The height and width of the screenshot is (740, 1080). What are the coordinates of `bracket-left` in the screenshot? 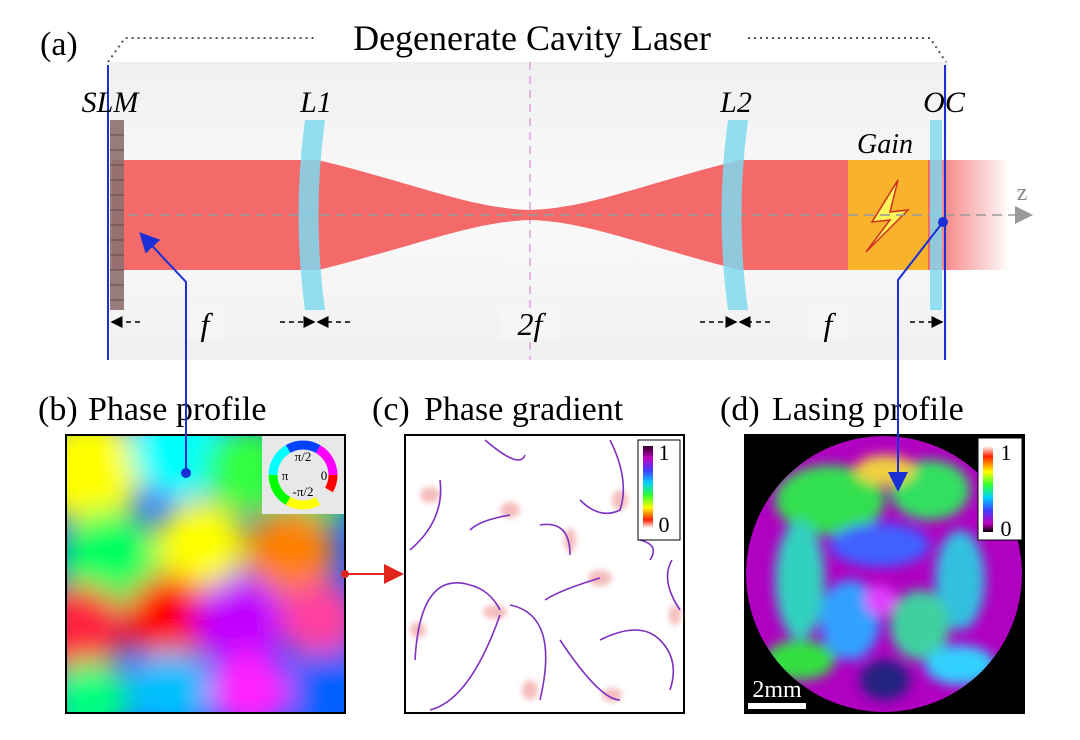 It's located at (211, 50).